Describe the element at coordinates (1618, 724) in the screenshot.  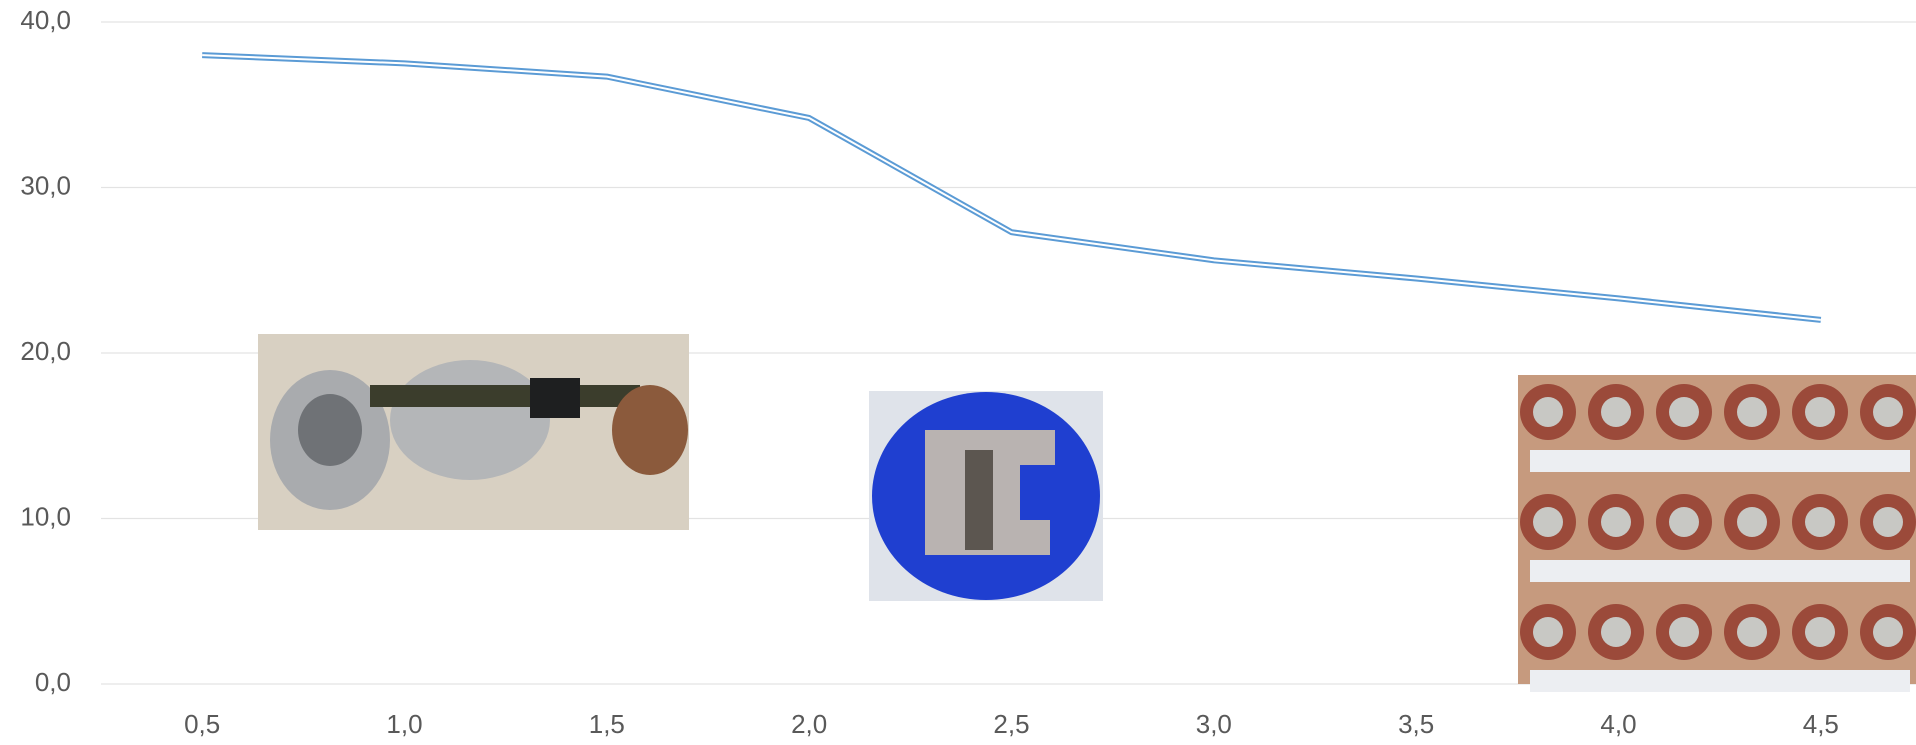
I see `x-tick-label: 4,0` at that location.